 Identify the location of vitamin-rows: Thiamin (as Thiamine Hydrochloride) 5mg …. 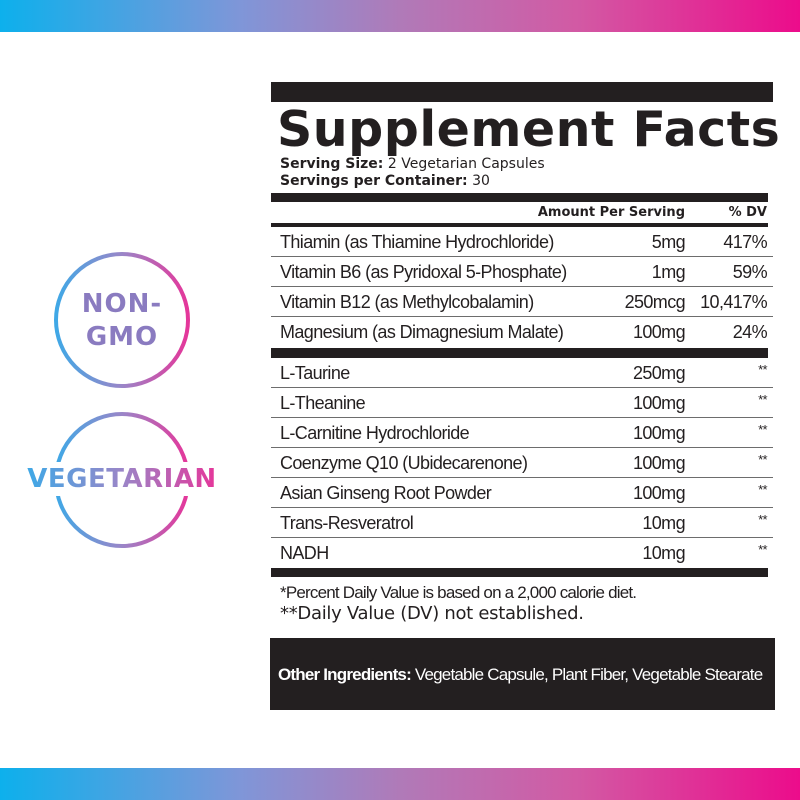
(522, 287).